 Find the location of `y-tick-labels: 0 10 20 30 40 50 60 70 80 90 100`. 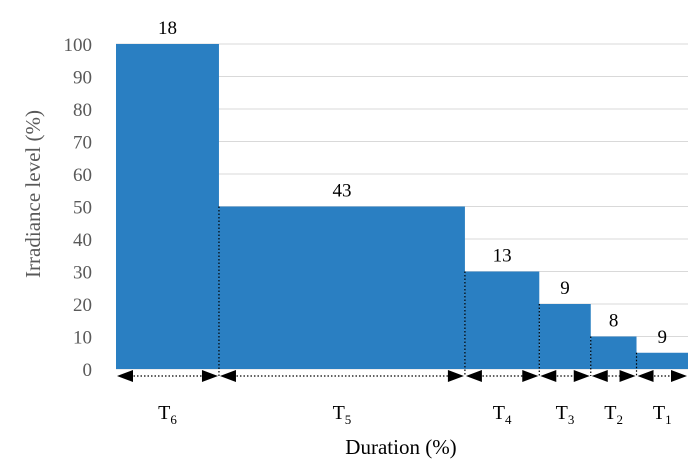

y-tick-labels: 0 10 20 30 40 50 60 70 80 90 100 is located at coordinates (78, 208).